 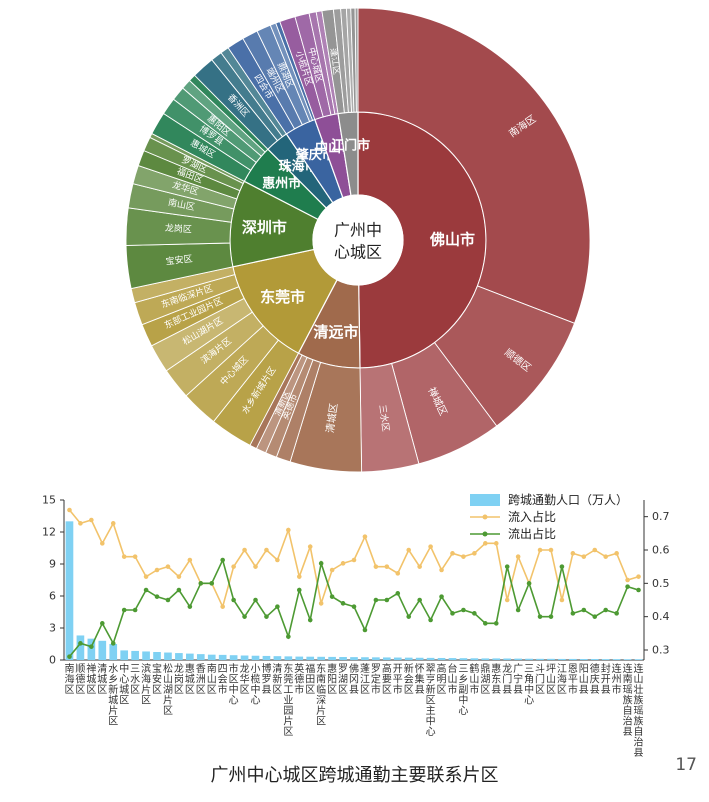 I want to click on district-label: 三水区, so click(x=384, y=418).